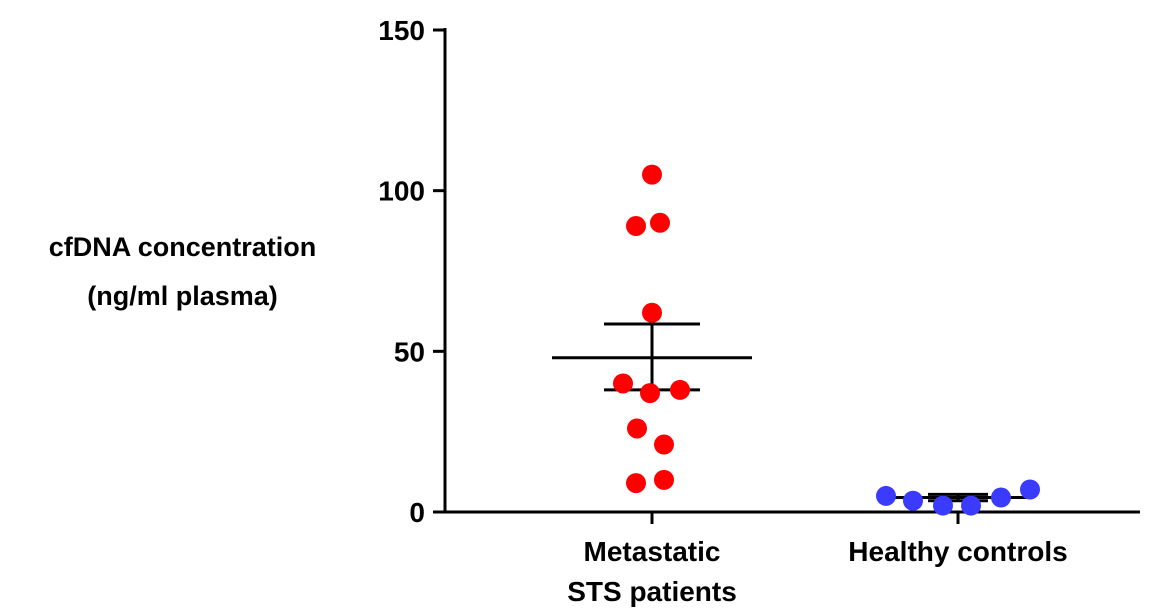 Image resolution: width=1158 pixels, height=610 pixels. What do you see at coordinates (182, 247) in the screenshot?
I see `y-axis-label-line-1: cfDNA concentration` at bounding box center [182, 247].